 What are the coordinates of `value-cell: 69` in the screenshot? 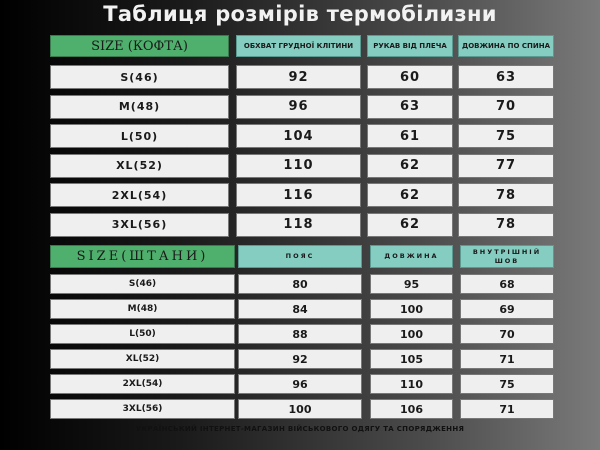 It's located at (507, 309).